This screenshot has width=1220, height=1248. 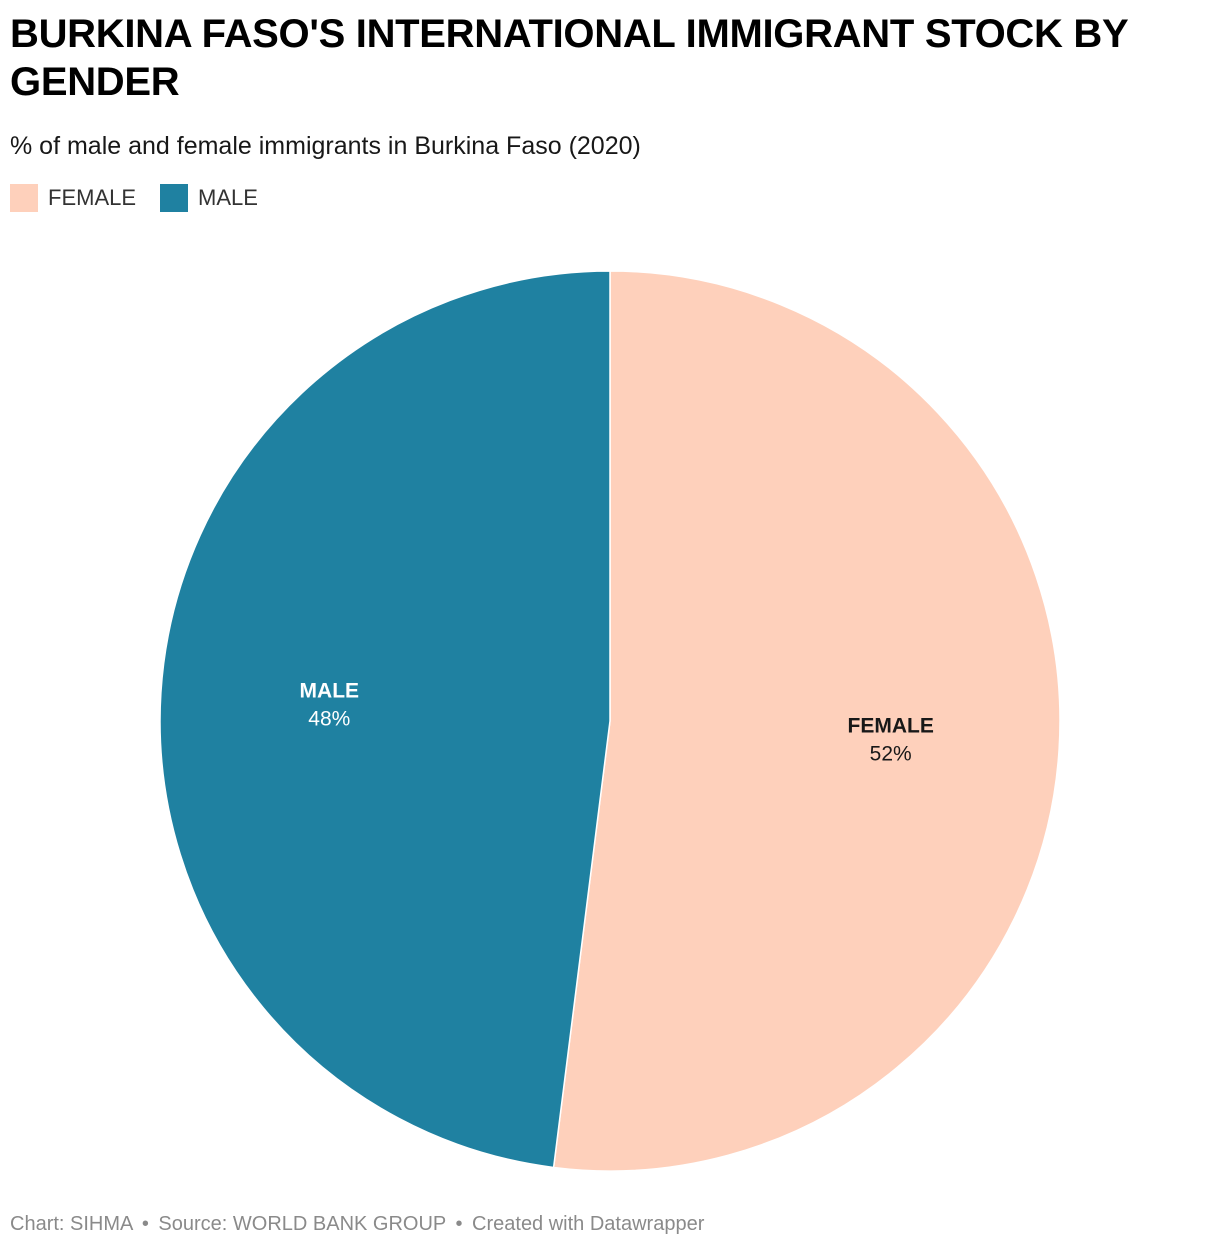 What do you see at coordinates (891, 754) in the screenshot?
I see `slice-value-female: 52%` at bounding box center [891, 754].